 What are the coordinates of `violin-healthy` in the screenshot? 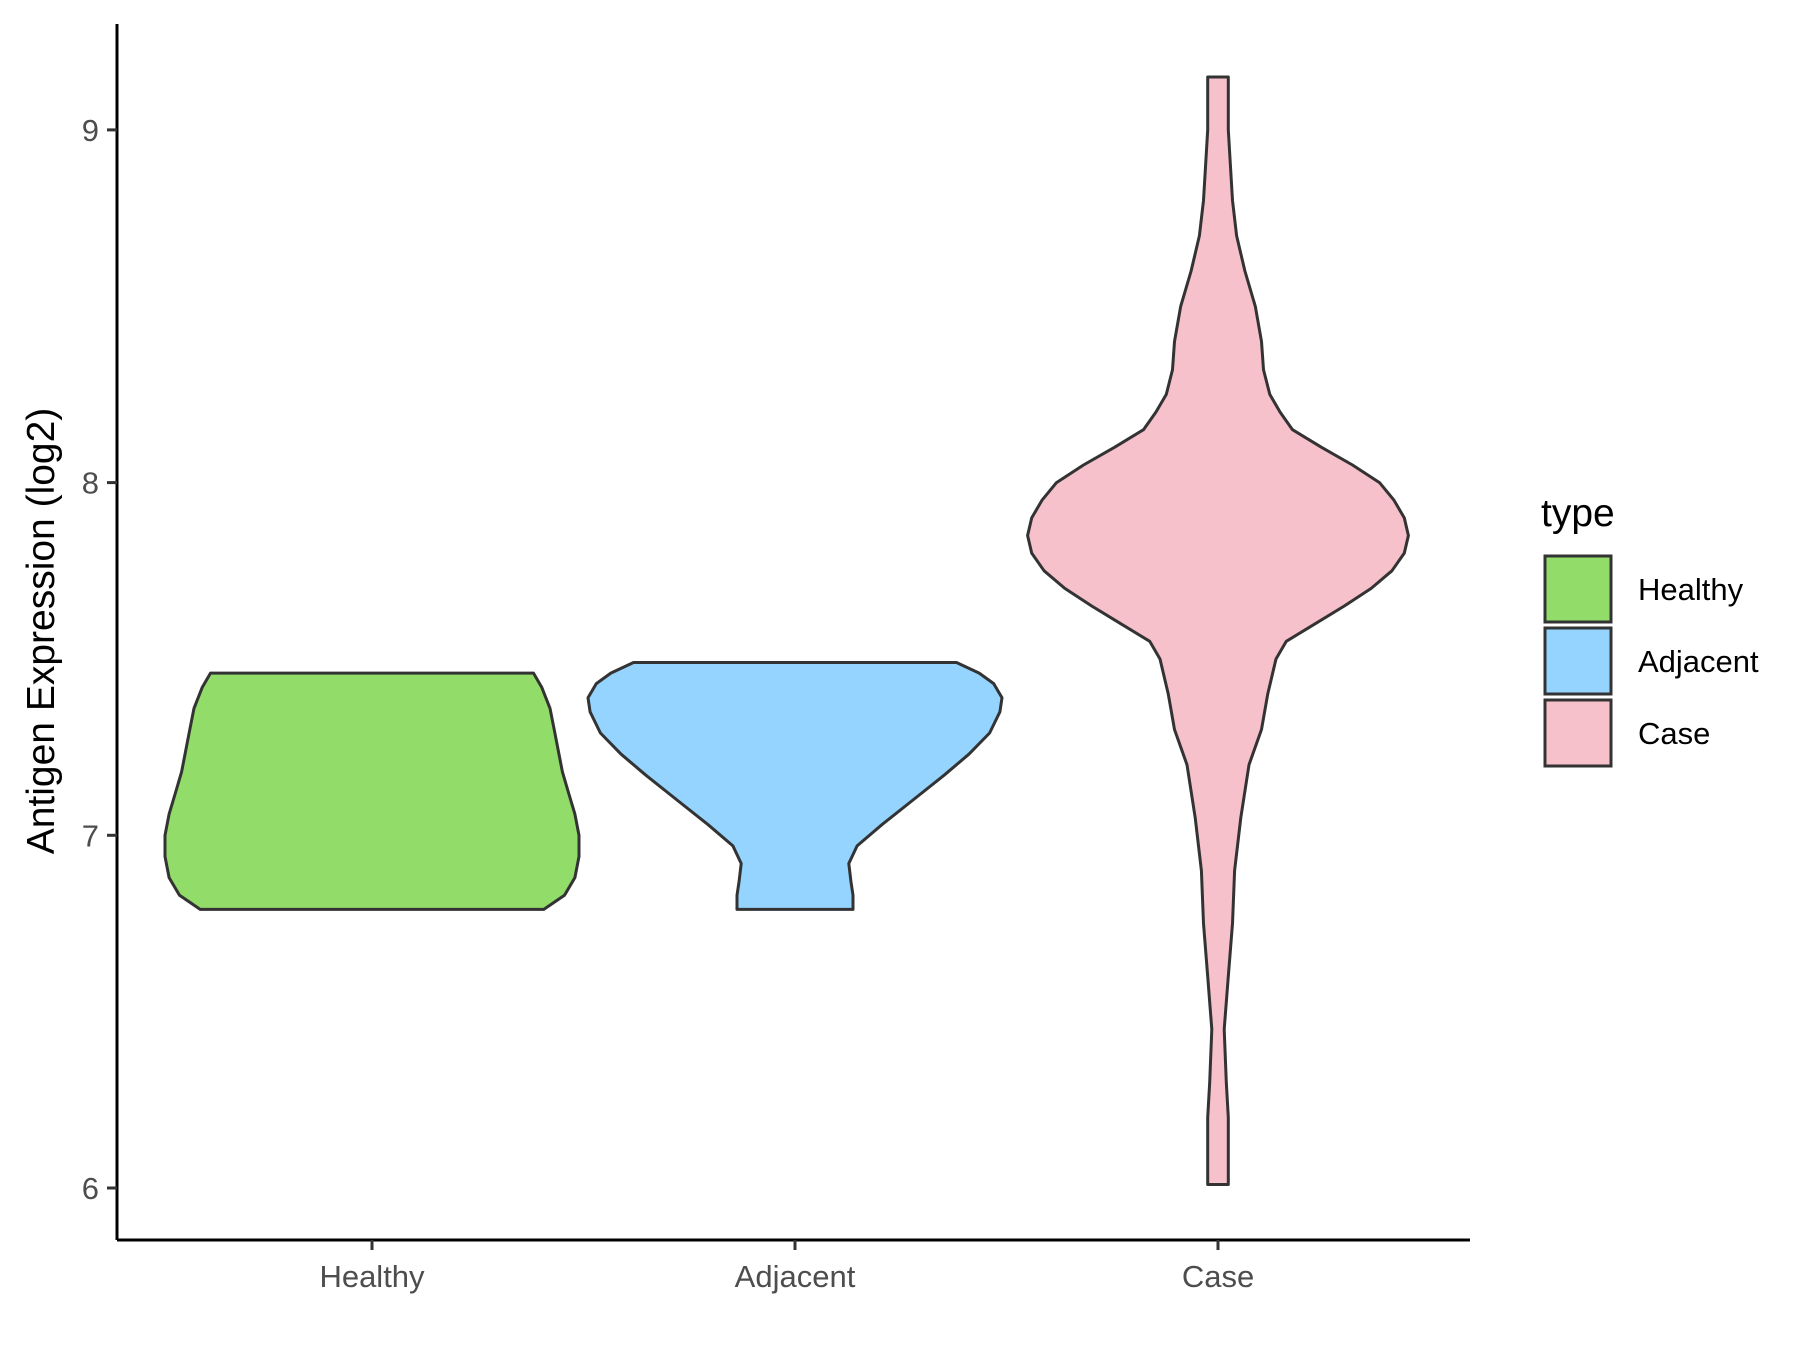 It's located at (372, 791).